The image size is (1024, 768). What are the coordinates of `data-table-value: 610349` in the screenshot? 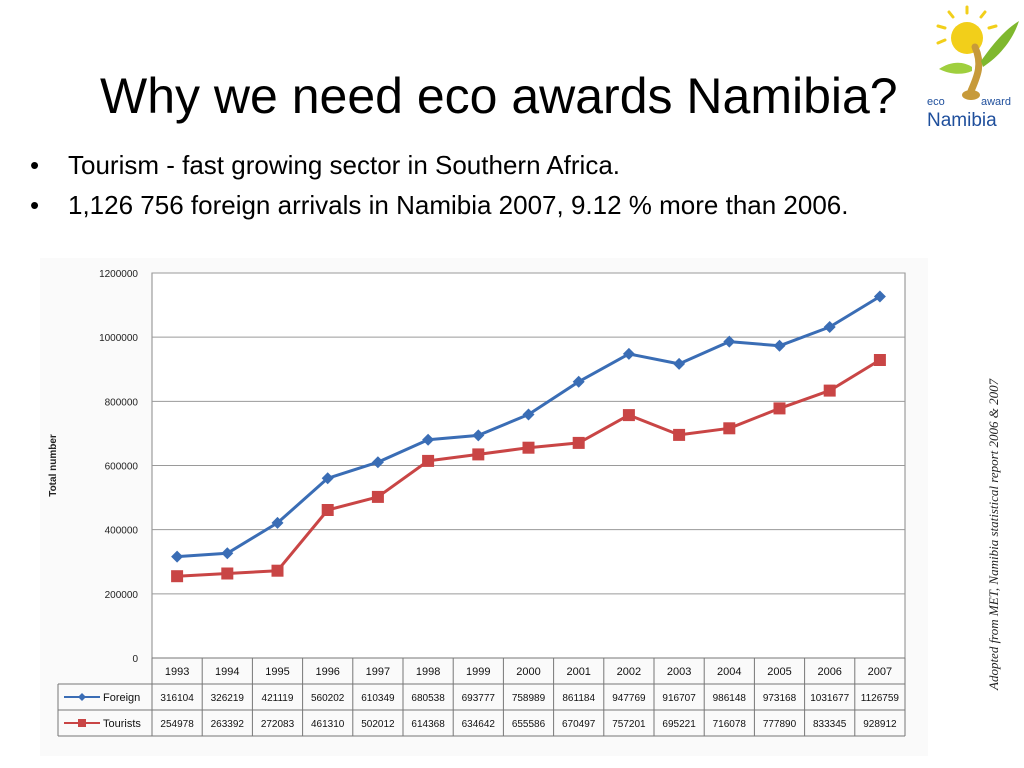 It's located at (378, 698).